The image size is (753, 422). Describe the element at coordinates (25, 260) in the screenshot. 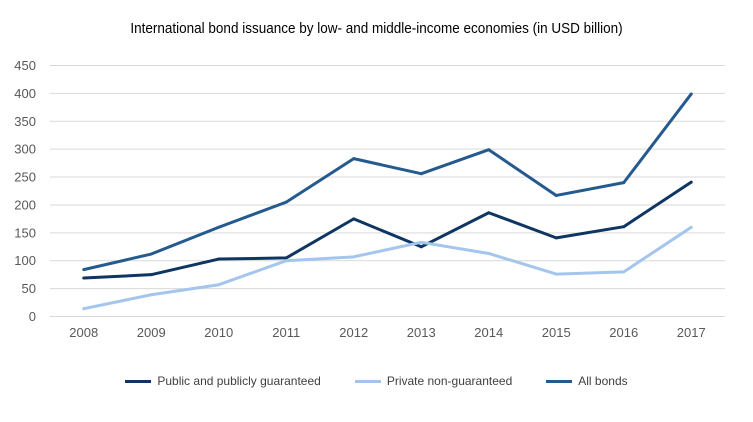

I see `y-tick-label: 100` at that location.